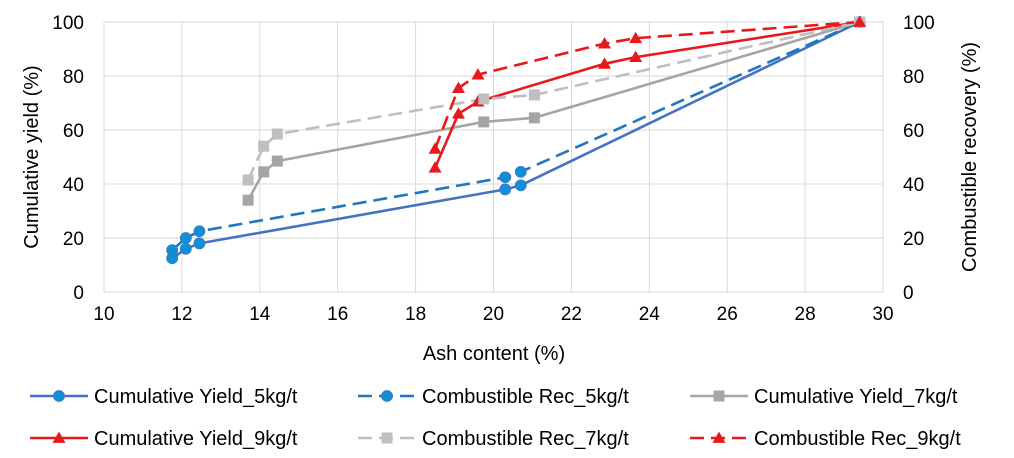 This screenshot has height=458, width=1014. What do you see at coordinates (913, 131) in the screenshot?
I see `y2-tick-label: 60` at bounding box center [913, 131].